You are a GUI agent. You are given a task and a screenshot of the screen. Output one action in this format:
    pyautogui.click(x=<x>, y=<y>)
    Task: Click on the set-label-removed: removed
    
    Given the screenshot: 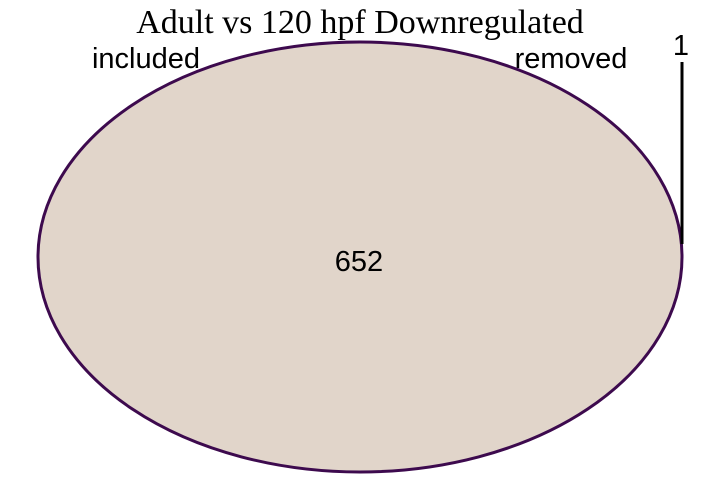 What is the action you would take?
    pyautogui.click(x=571, y=59)
    